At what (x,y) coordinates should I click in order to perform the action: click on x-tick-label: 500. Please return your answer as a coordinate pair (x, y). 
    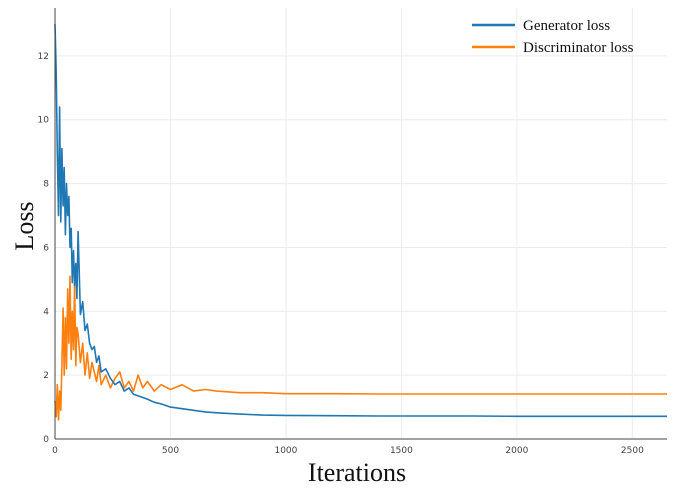
    Looking at the image, I should click on (170, 451).